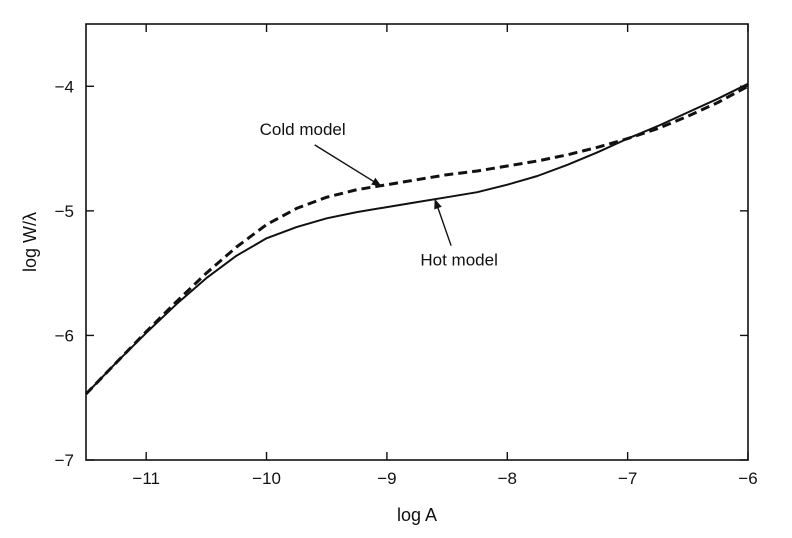  I want to click on hot-model-label: Hot model, so click(458, 260).